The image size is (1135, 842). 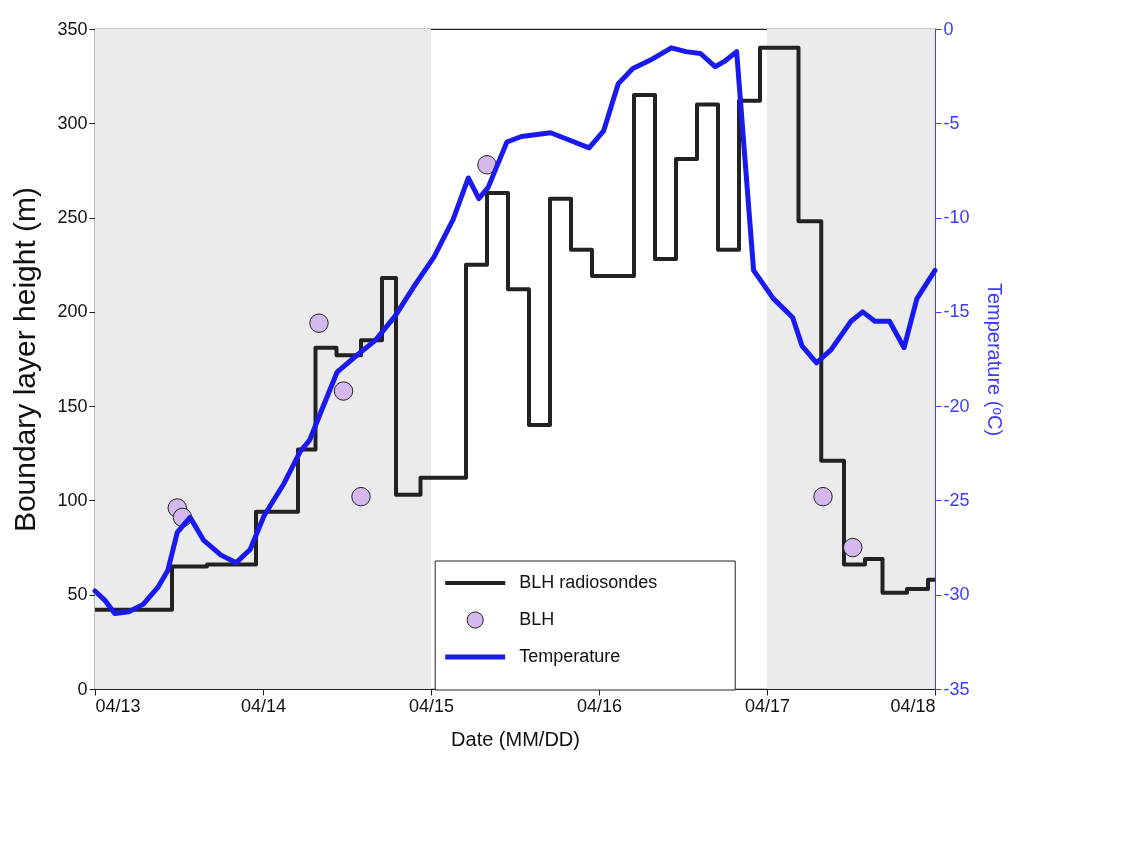 What do you see at coordinates (956, 688) in the screenshot?
I see `y2-tick-label: -35` at bounding box center [956, 688].